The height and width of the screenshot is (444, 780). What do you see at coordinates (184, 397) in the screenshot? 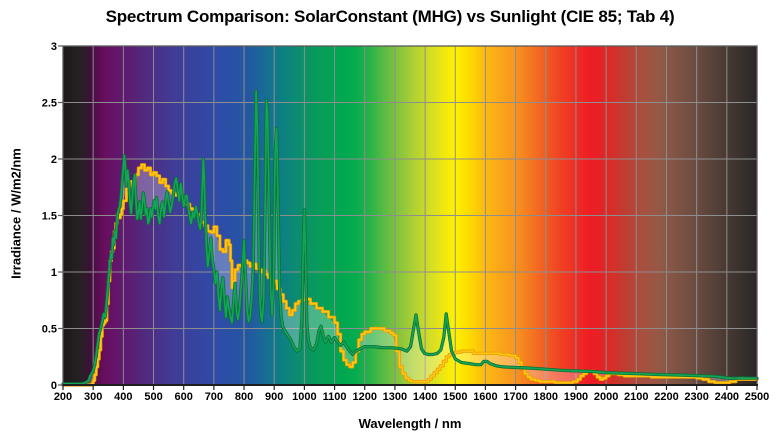
I see `x-tick-label: 600` at bounding box center [184, 397].